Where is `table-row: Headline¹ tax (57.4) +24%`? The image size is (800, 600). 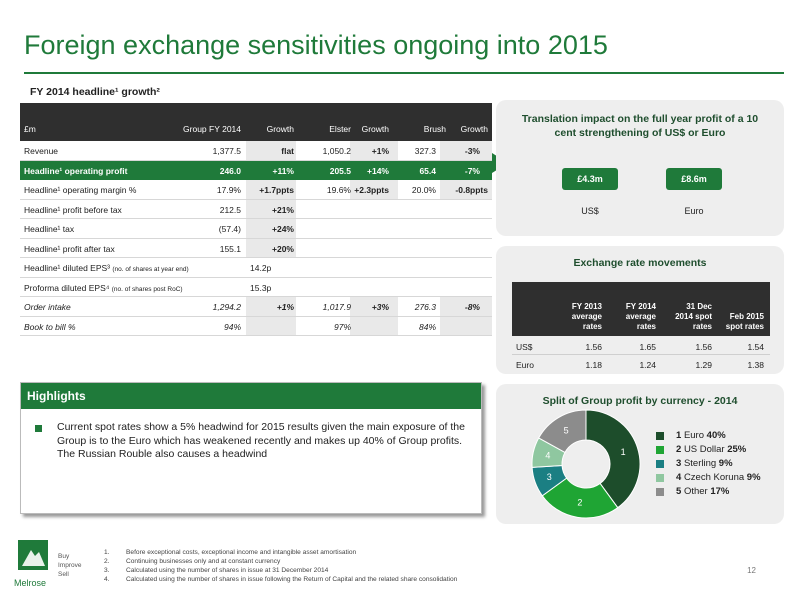 table-row: Headline¹ tax (57.4) +24% is located at coordinates (256, 229).